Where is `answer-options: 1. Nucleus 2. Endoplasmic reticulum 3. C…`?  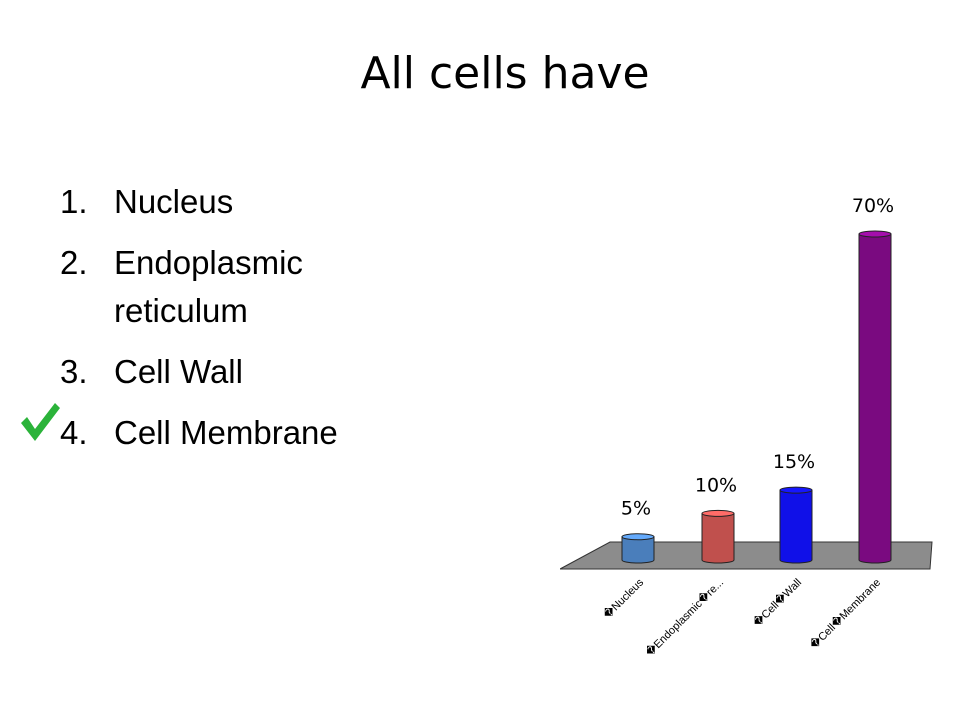 answer-options: 1. Nucleus 2. Endoplasmic reticulum 3. C… is located at coordinates (187, 324).